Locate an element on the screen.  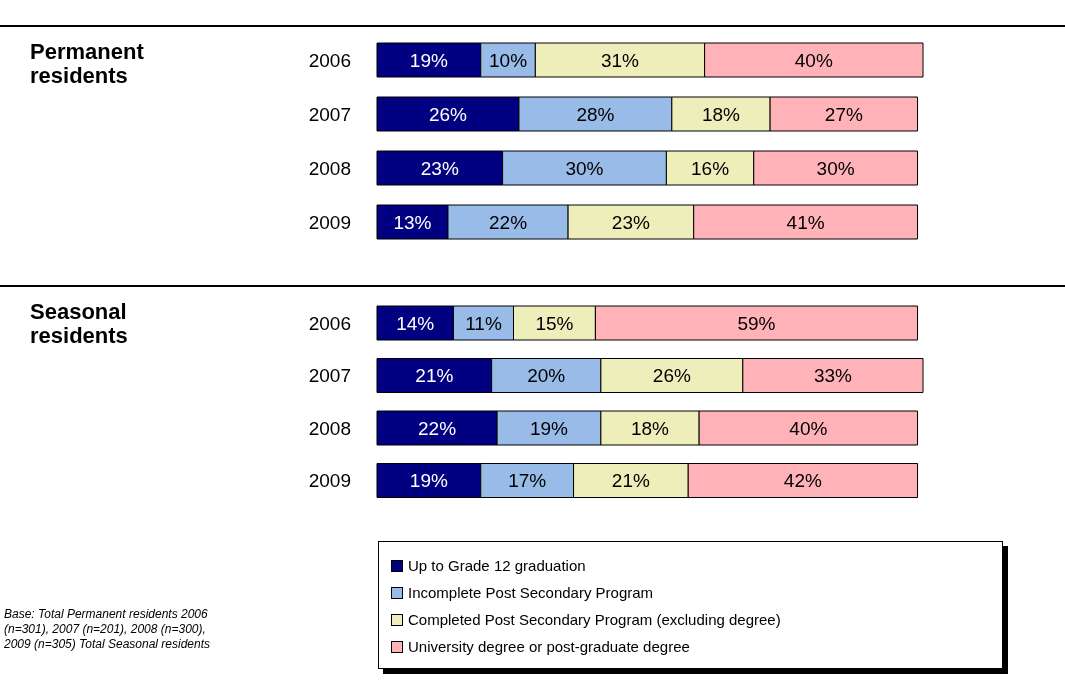
legend-label: Incomplete Post Secondary Program is located at coordinates (531, 592).